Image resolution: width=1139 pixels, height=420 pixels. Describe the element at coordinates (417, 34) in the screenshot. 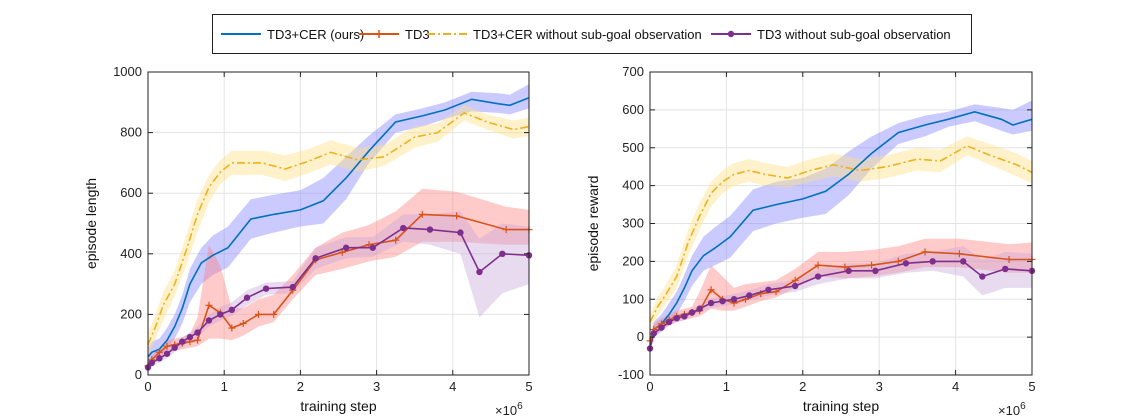

I see `legend-label-td3: TD3` at that location.